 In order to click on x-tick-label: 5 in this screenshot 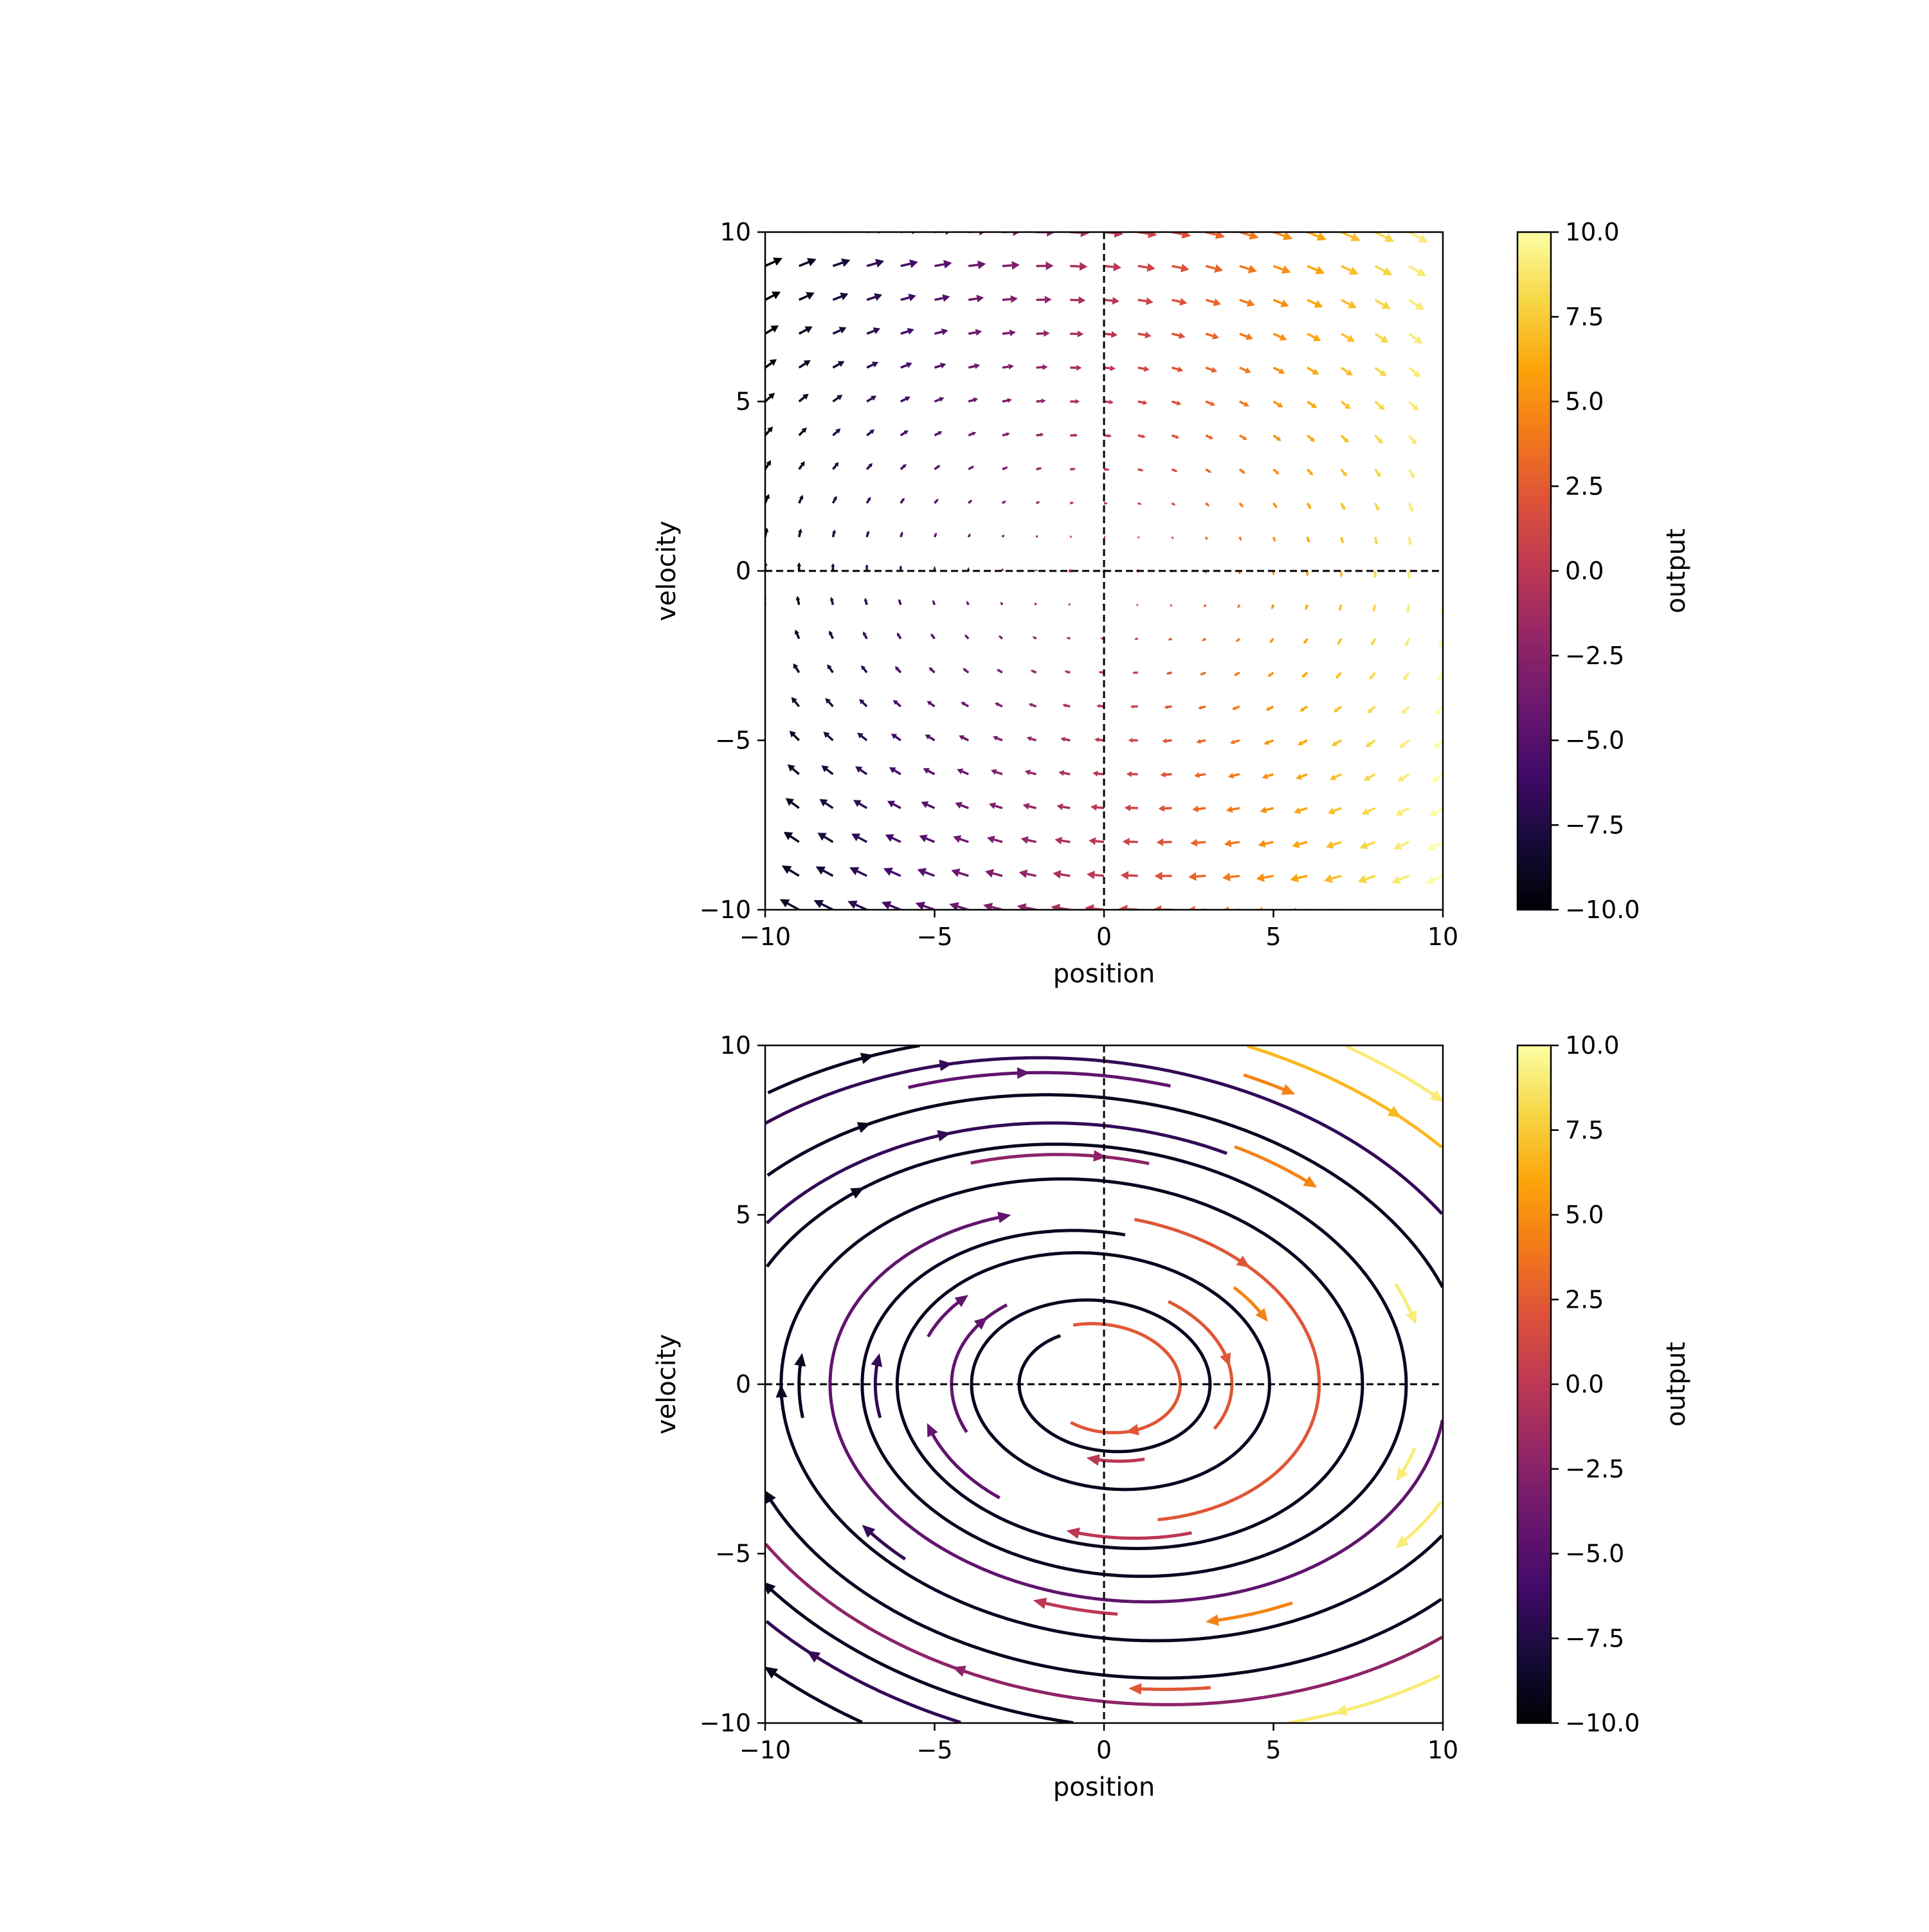, I will do `click(1273, 937)`.